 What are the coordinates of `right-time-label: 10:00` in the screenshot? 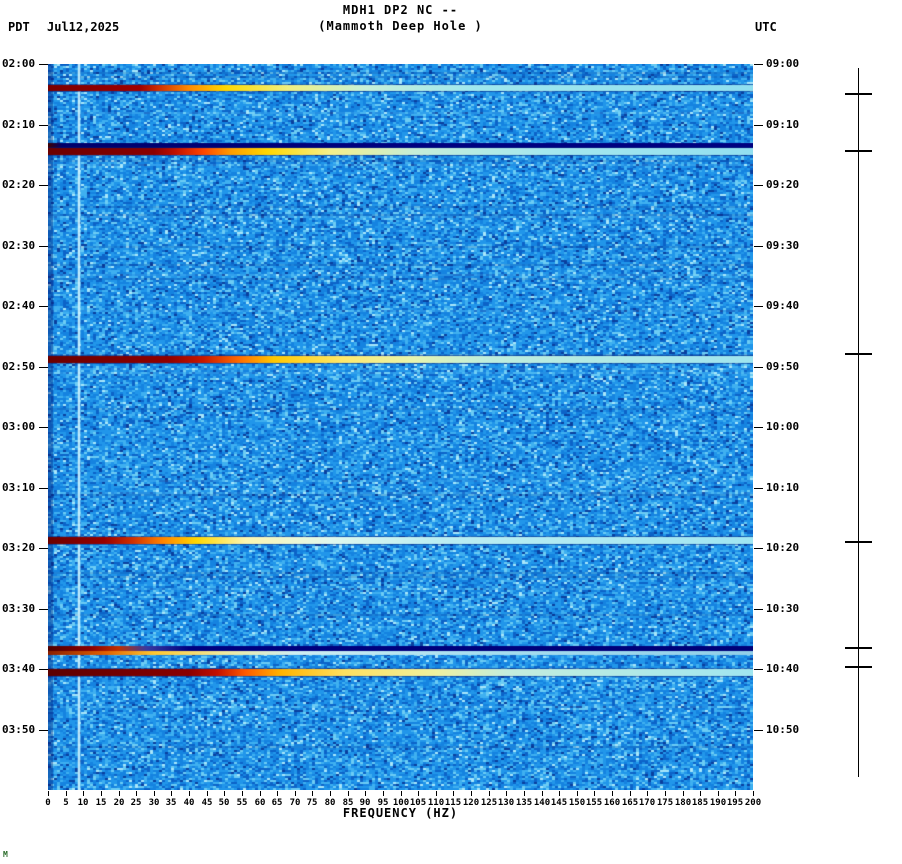 It's located at (783, 426).